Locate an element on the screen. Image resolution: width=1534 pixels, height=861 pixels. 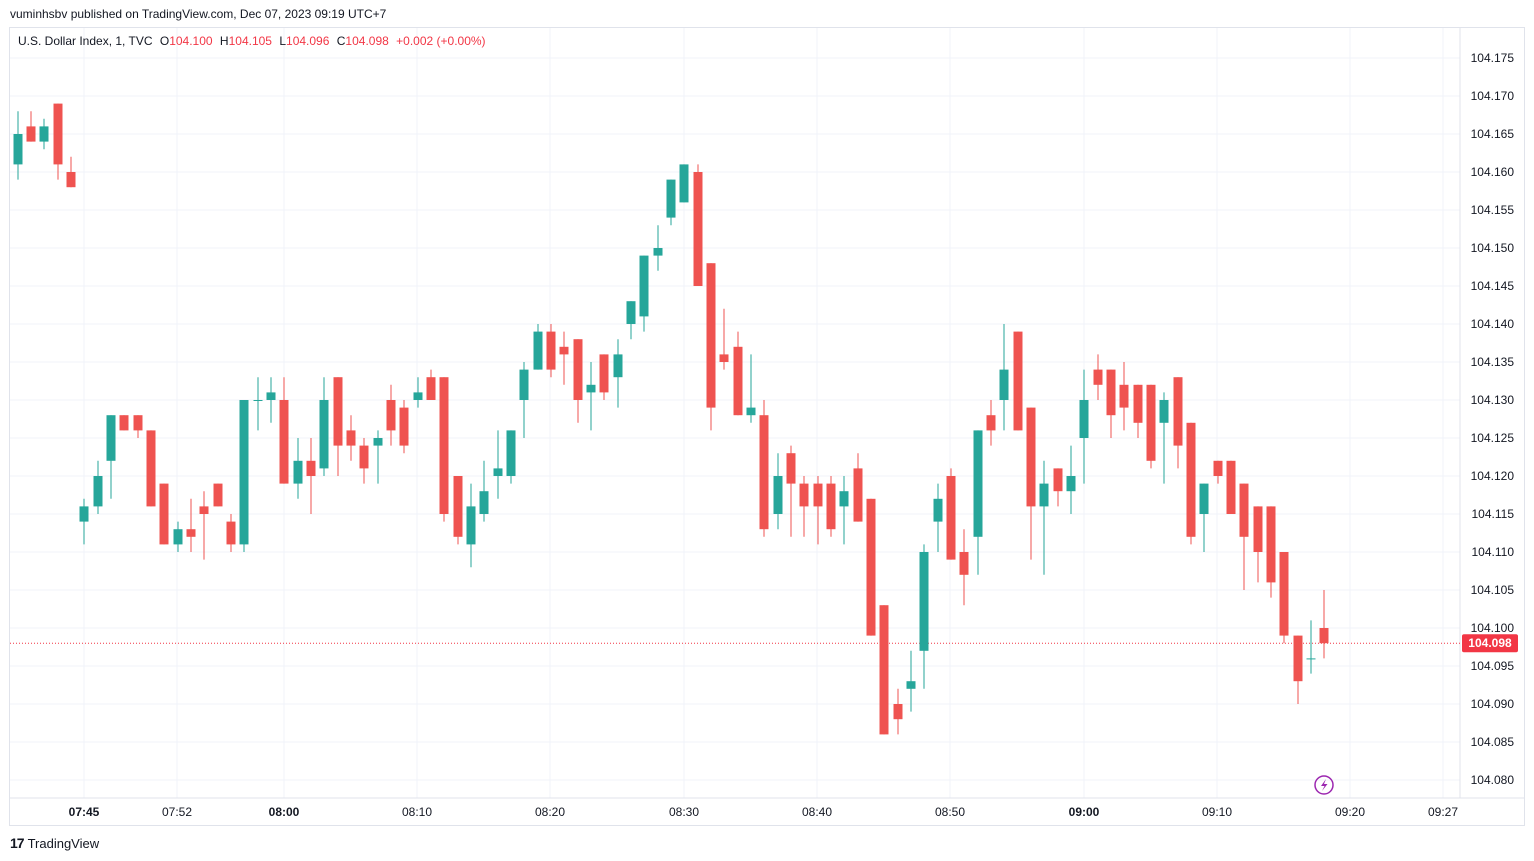
tradingview-brand: 17 TradingView is located at coordinates (54, 843).